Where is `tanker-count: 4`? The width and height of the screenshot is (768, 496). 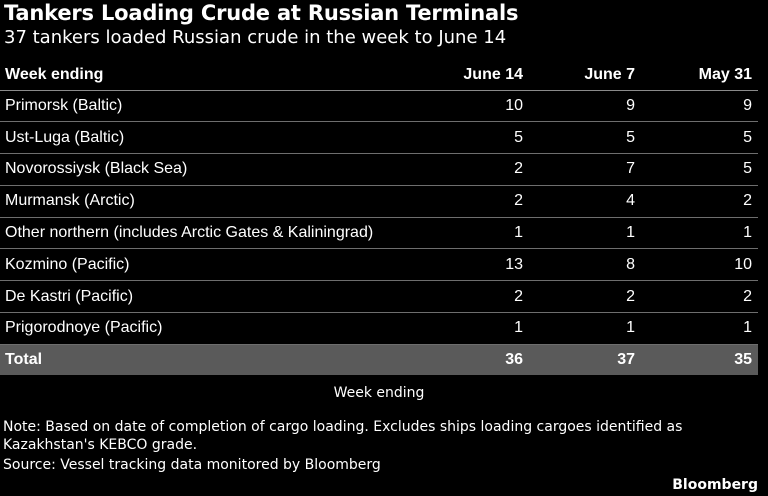
tanker-count: 4 is located at coordinates (585, 201).